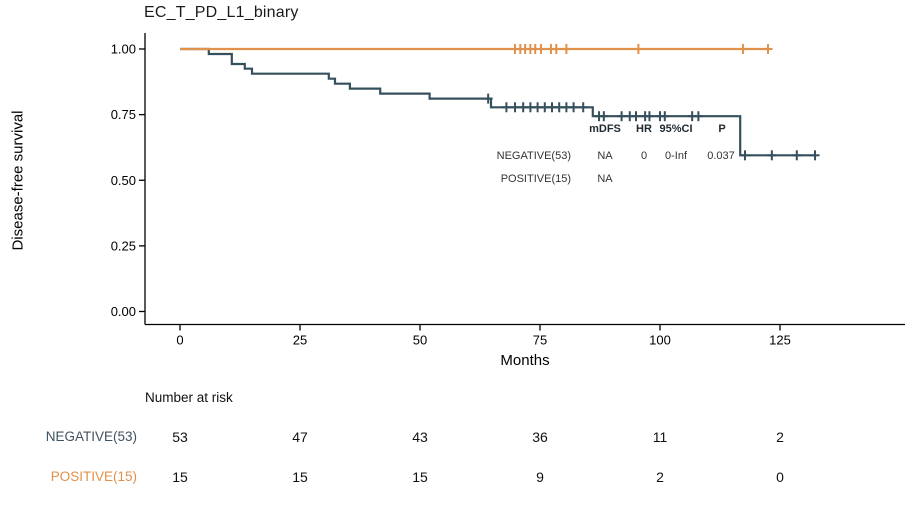 The image size is (921, 510). I want to click on stats-positive-mdfs: NA, so click(605, 179).